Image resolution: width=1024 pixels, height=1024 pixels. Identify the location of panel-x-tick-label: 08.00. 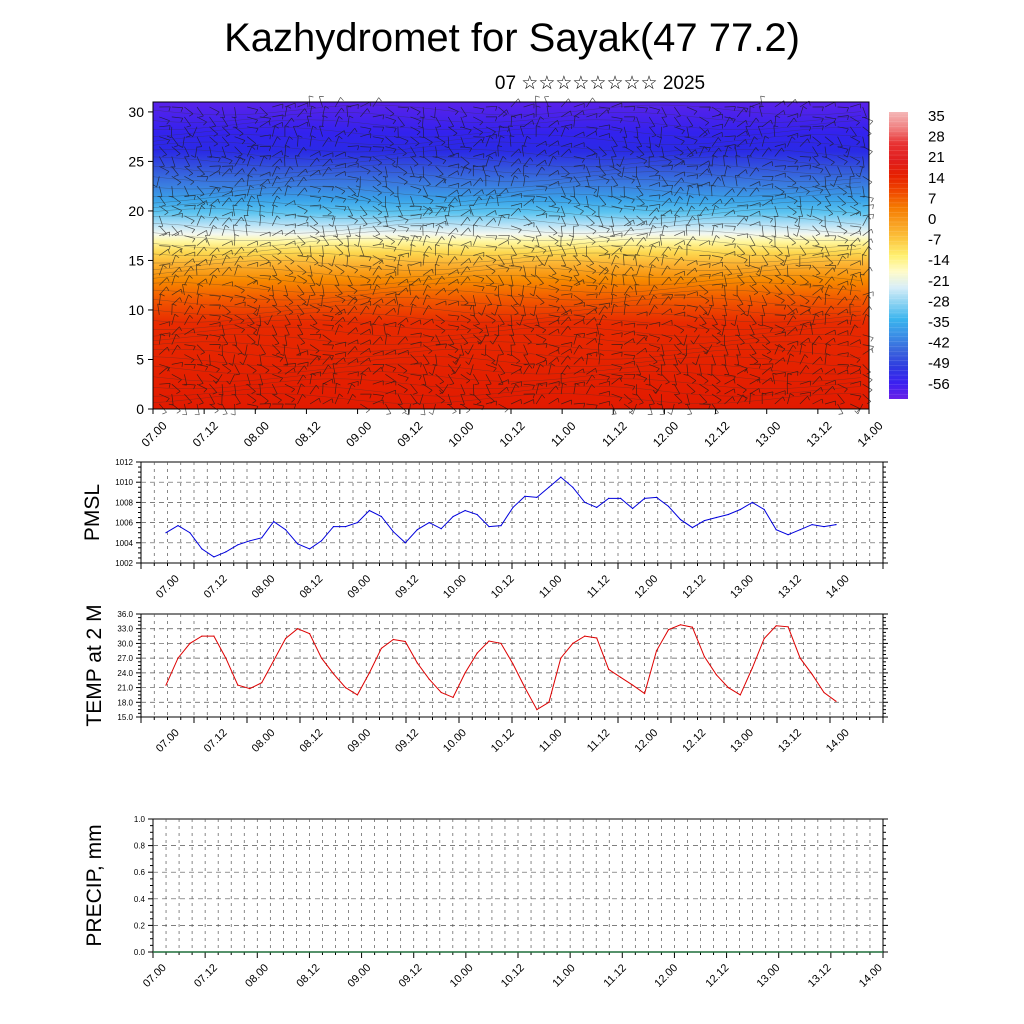
(264, 587).